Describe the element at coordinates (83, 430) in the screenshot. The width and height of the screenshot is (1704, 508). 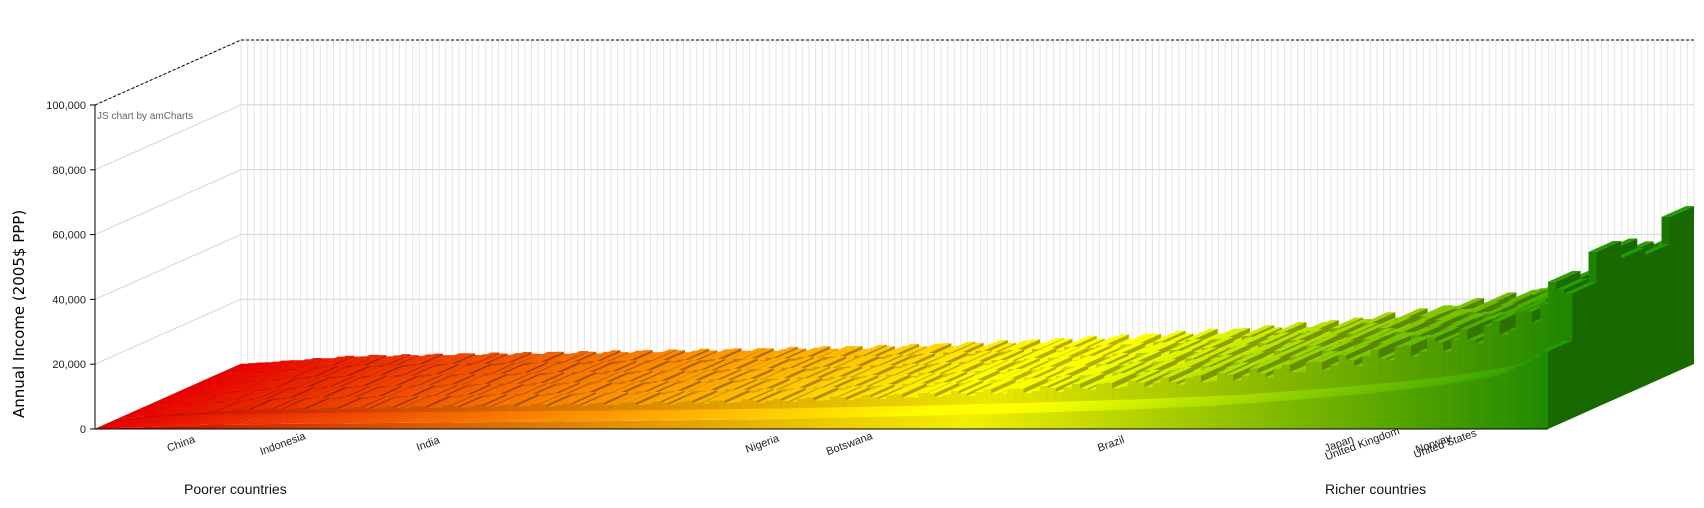
I see `y-tick-label: 0` at that location.